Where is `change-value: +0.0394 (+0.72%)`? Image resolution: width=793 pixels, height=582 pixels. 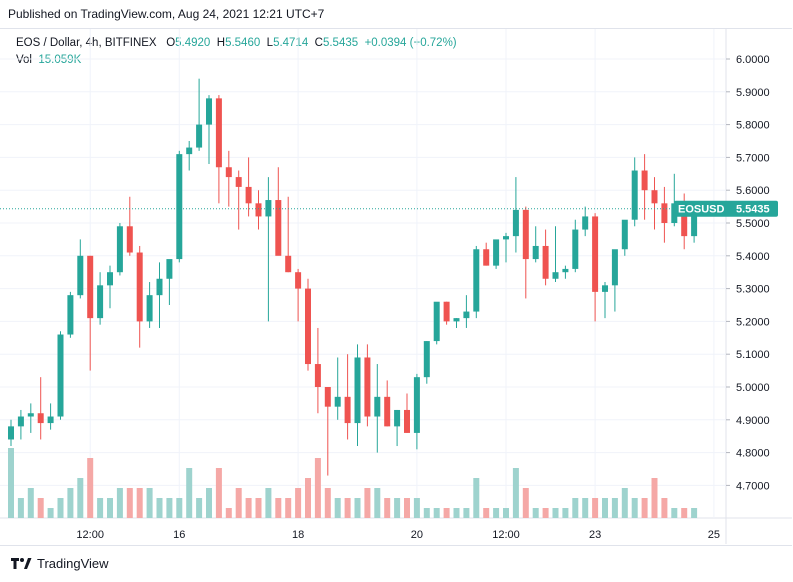 change-value: +0.0394 (+0.72%) is located at coordinates (410, 43).